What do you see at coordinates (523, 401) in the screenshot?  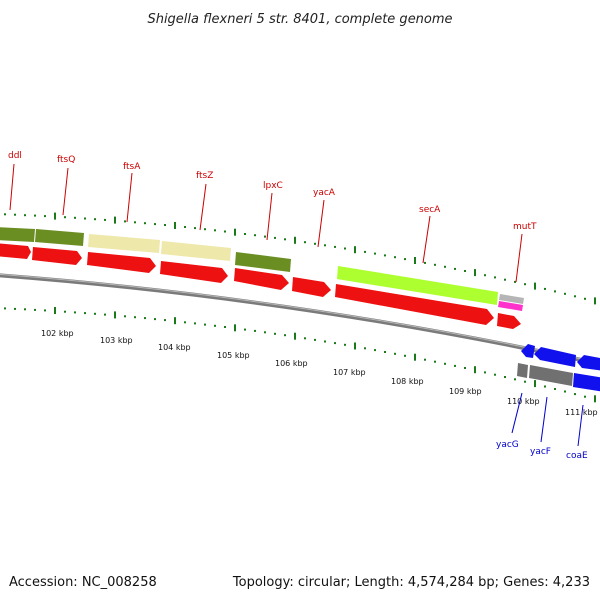 I see `scale-label: 110 kbp` at bounding box center [523, 401].